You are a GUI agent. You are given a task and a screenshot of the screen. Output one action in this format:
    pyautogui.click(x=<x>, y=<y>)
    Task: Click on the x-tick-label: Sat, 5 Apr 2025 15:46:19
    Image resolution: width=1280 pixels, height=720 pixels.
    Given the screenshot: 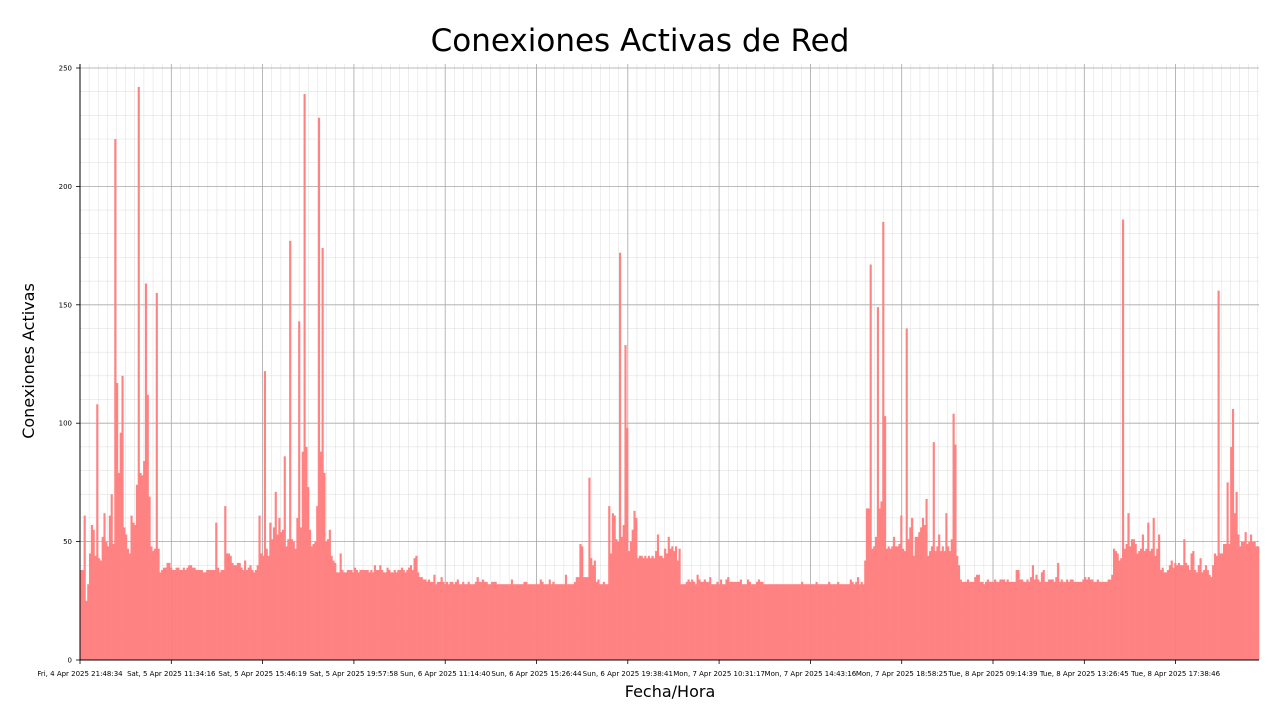 What is the action you would take?
    pyautogui.click(x=262, y=674)
    